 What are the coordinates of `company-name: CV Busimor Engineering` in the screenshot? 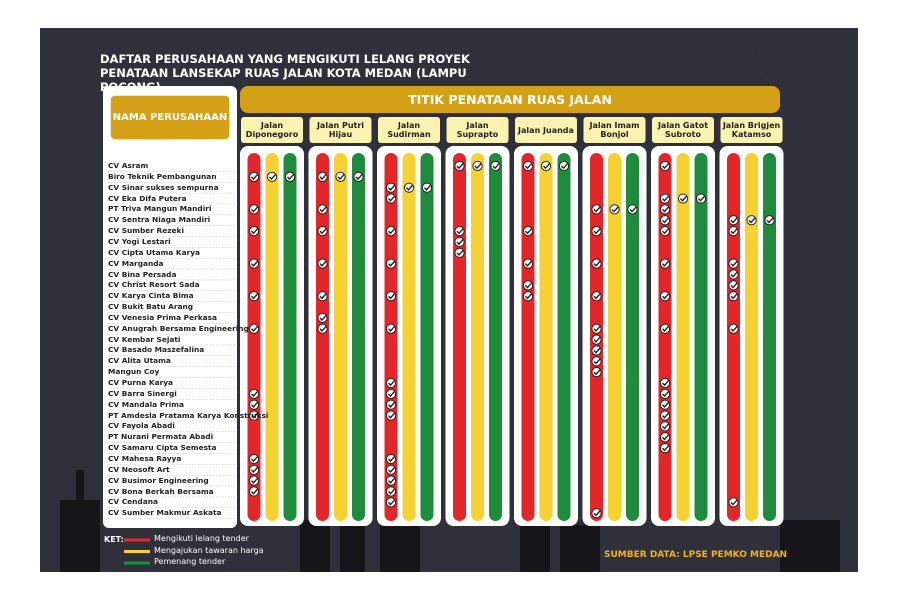 It's located at (158, 480).